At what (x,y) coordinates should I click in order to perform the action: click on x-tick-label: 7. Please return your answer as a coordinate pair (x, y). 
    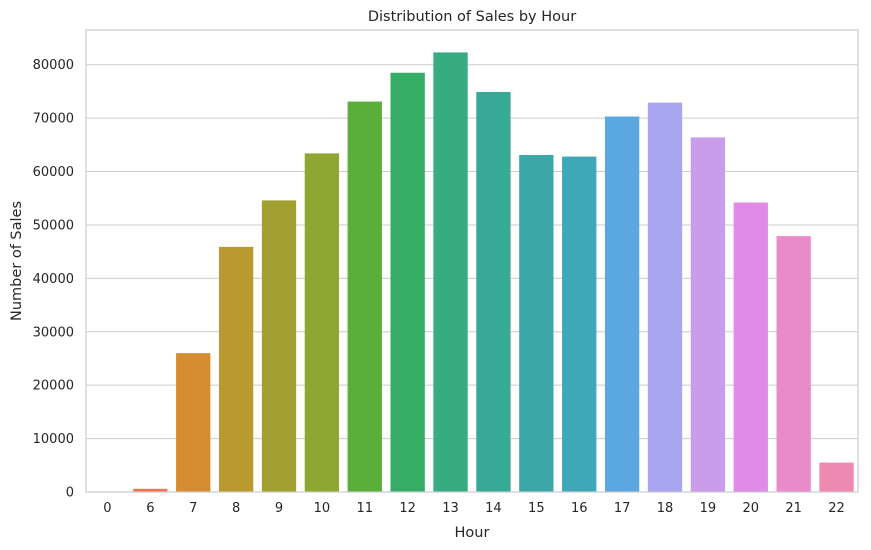
    Looking at the image, I should click on (193, 508).